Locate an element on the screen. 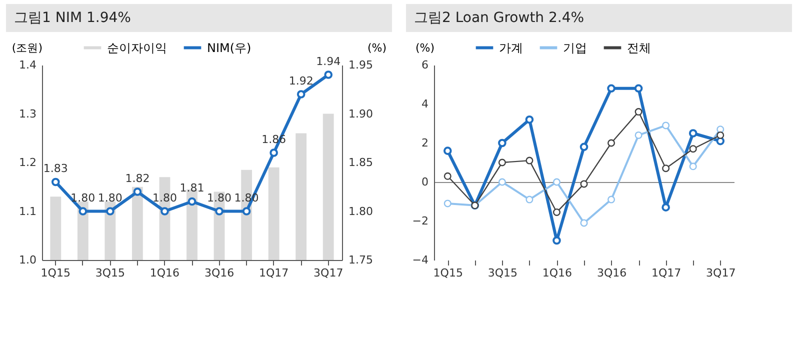 The width and height of the screenshot is (800, 343). y-tick-label: 1.1 is located at coordinates (27, 211).